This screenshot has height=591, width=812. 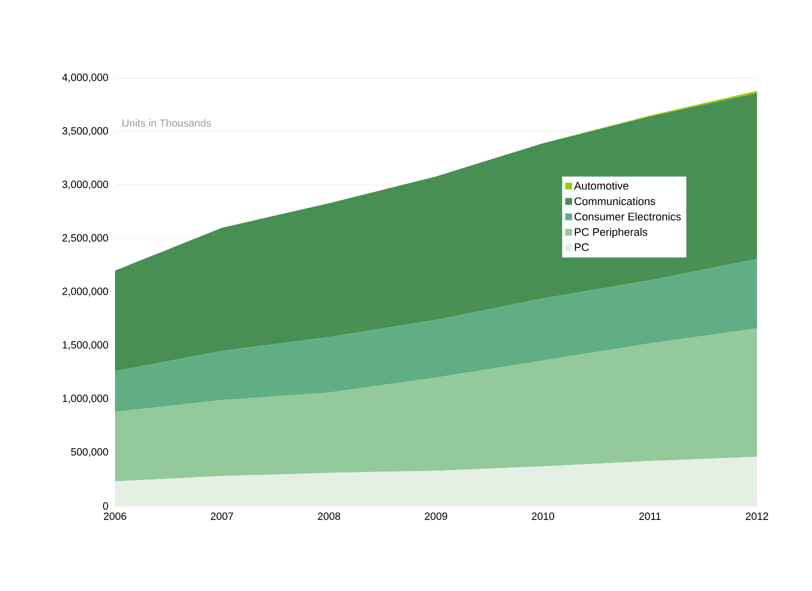 I want to click on x-tick-label: 2006, so click(x=115, y=516).